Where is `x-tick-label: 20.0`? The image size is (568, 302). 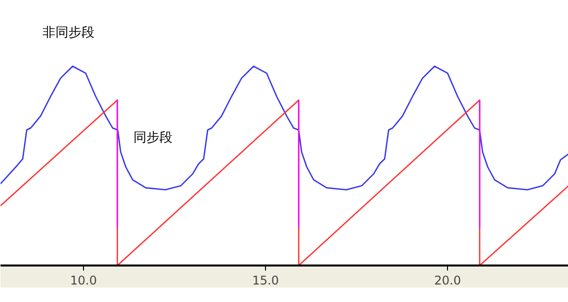
x-tick-label: 20.0 is located at coordinates (447, 281).